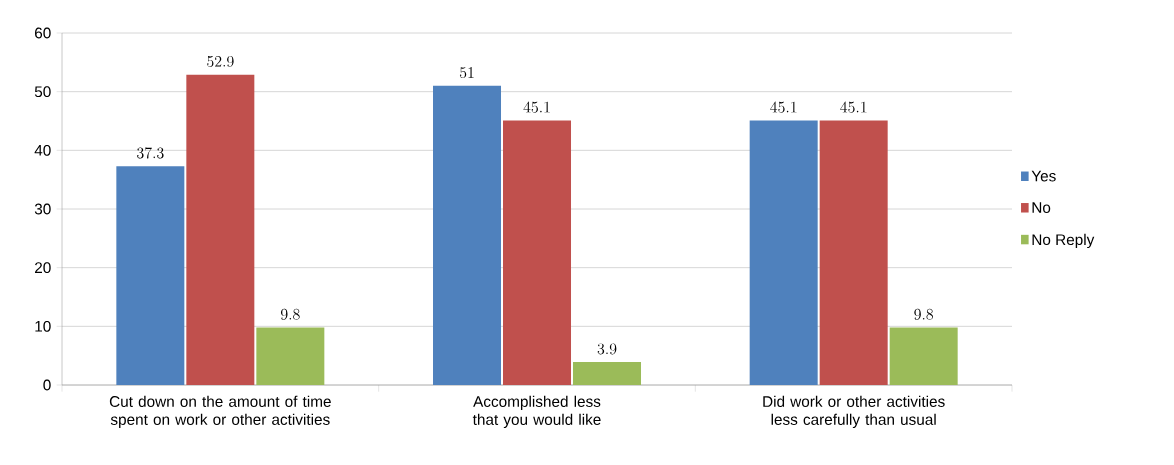  I want to click on y-tick-label: 30, so click(42, 209).